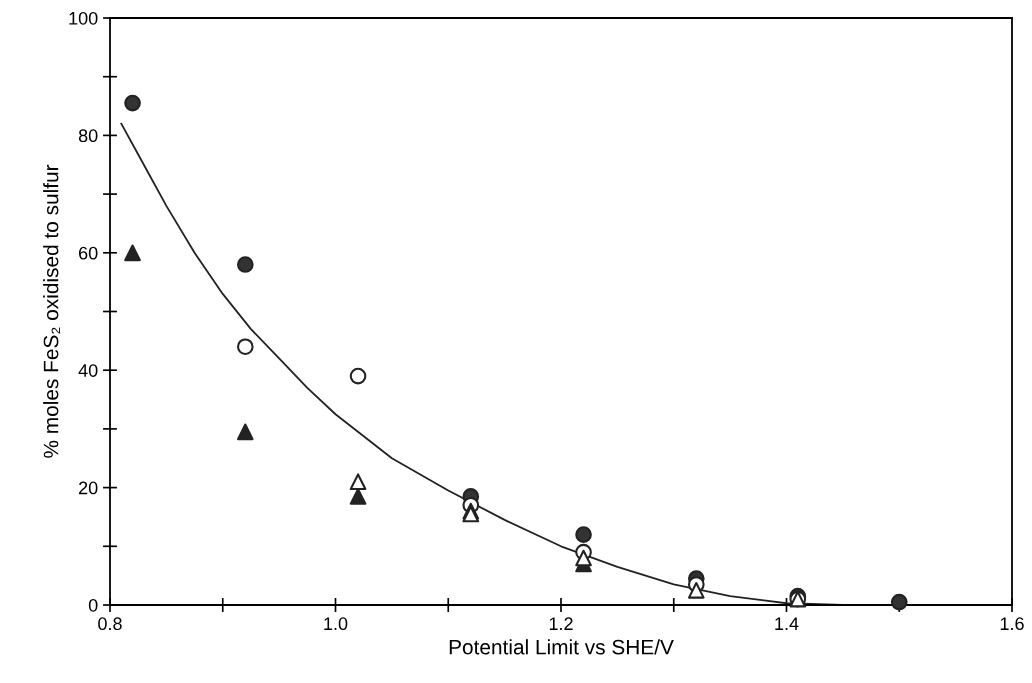 The image size is (1032, 683). Describe the element at coordinates (561, 647) in the screenshot. I see `x-axis-title: Potential Limit vs SHE/V` at that location.